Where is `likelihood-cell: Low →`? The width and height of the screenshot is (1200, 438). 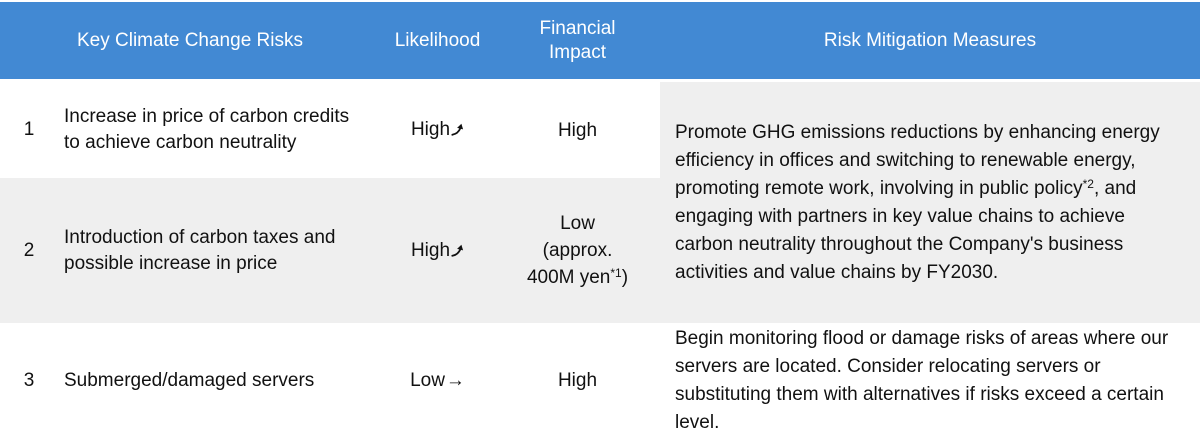 likelihood-cell: Low → is located at coordinates (437, 380).